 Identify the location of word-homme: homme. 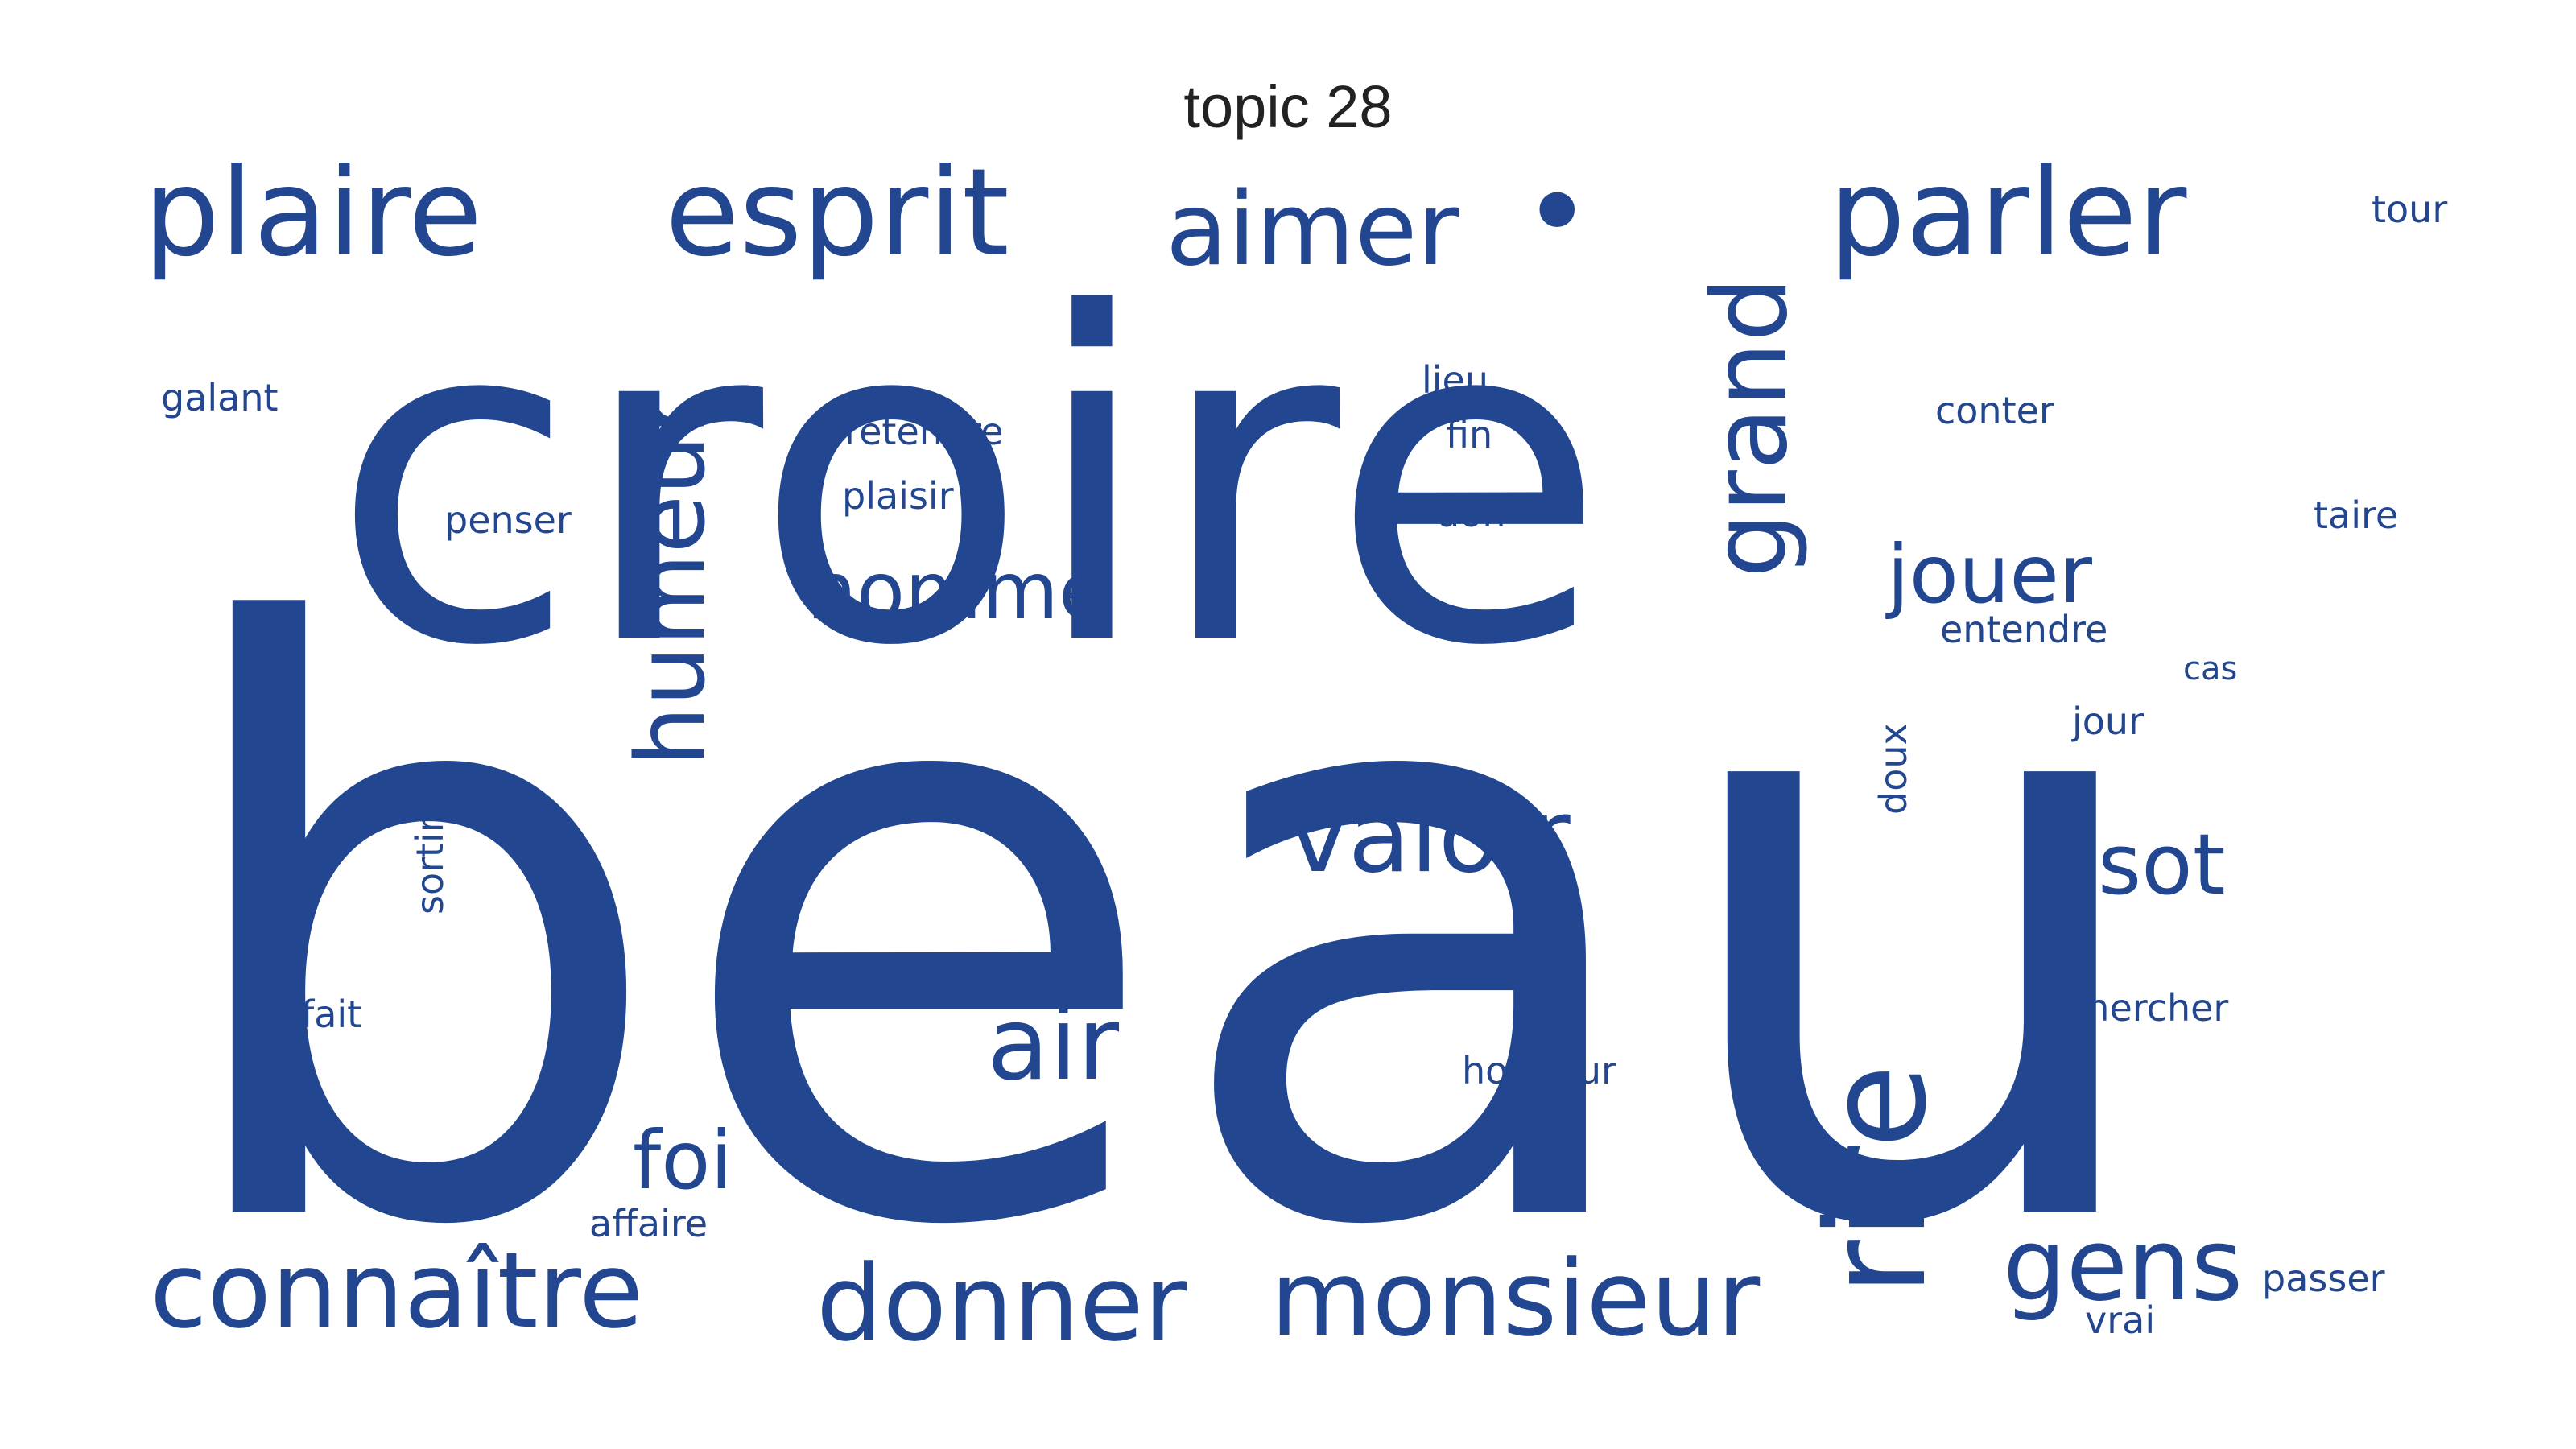
(957, 592).